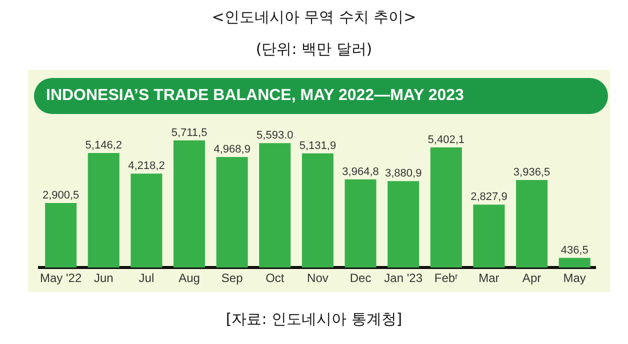  What do you see at coordinates (146, 278) in the screenshot?
I see `x-tick-label: Jul` at bounding box center [146, 278].